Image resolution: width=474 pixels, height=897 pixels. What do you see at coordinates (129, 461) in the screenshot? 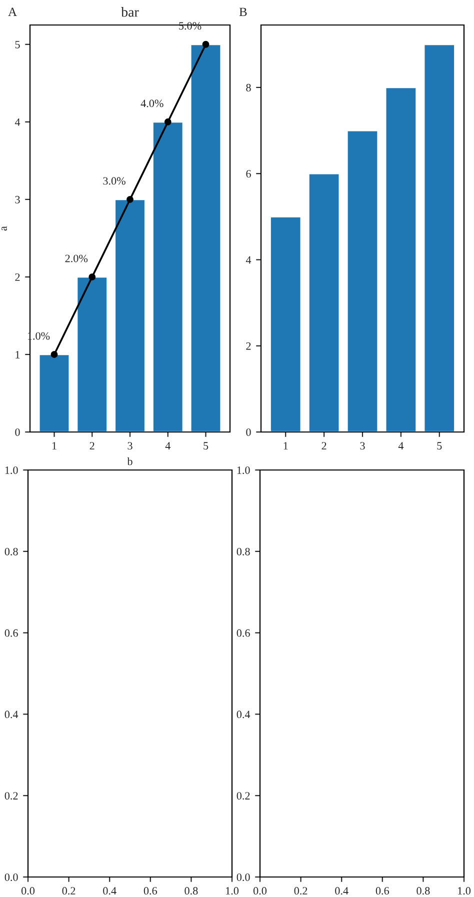
I see `x-axis-title: b` at bounding box center [129, 461].